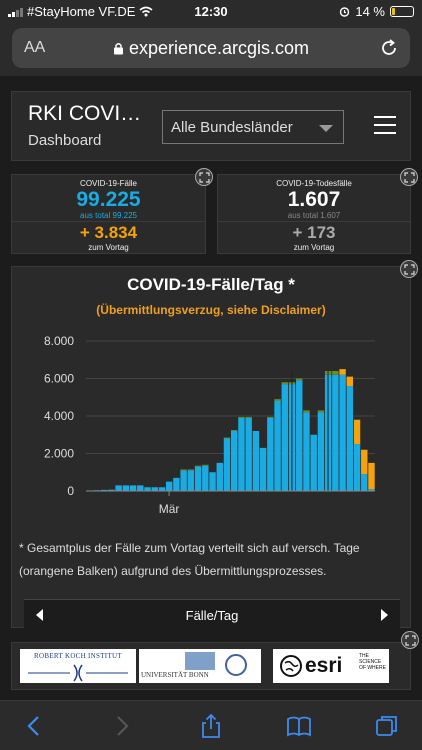 The height and width of the screenshot is (750, 422). I want to click on esri-logo: esri THE SCIENCE OF WHERE, so click(331, 666).